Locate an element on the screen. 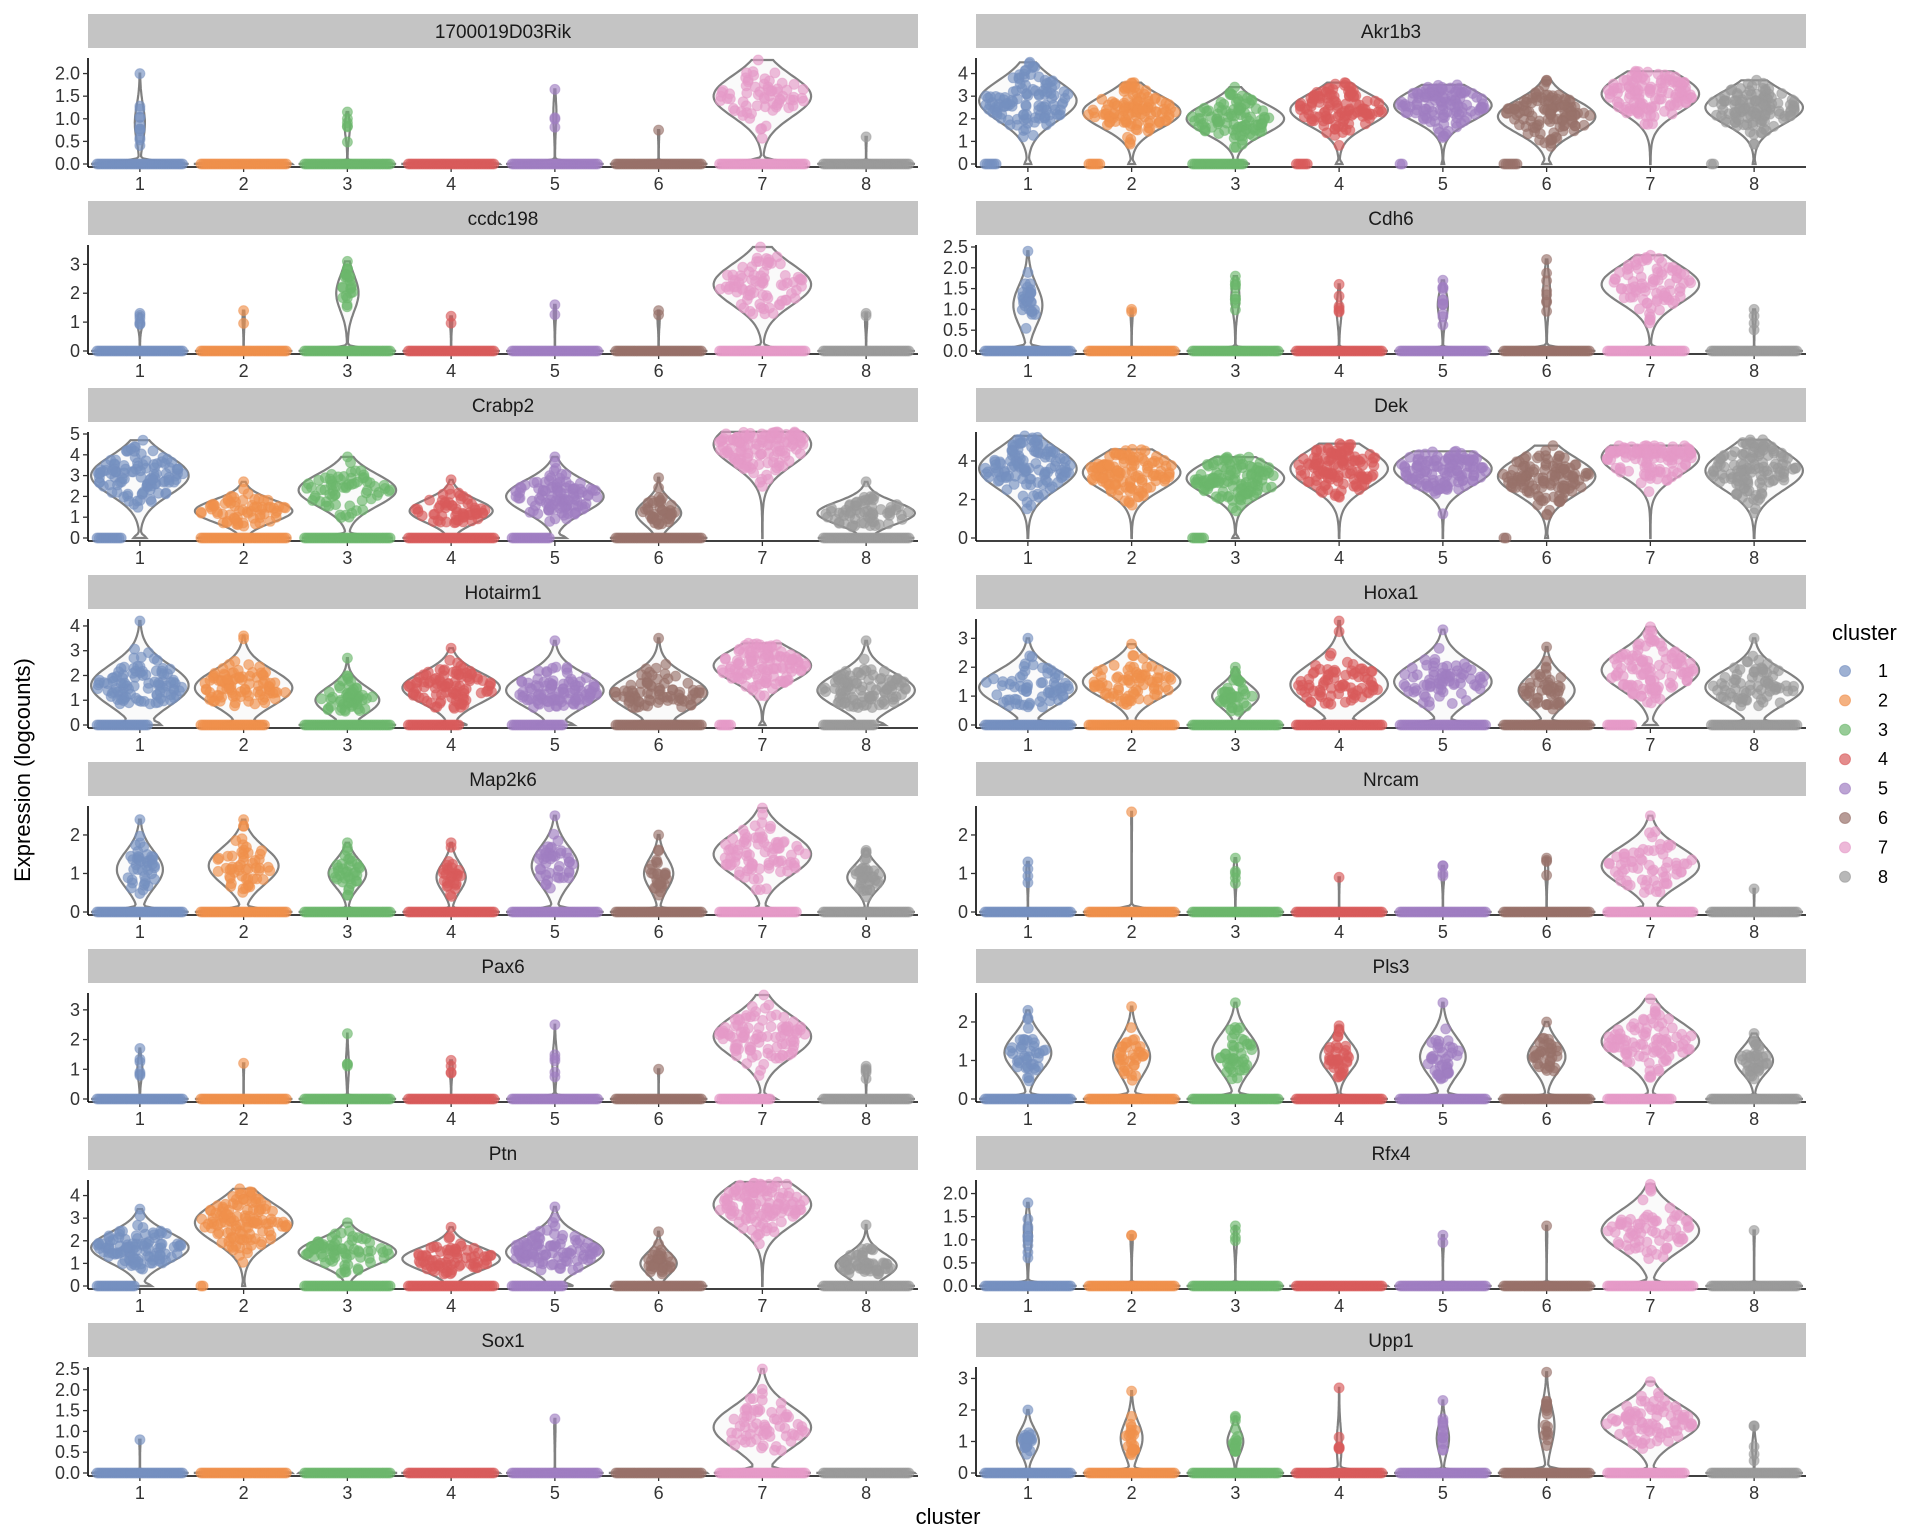  y-tick-label: 1 is located at coordinates (75, 322).